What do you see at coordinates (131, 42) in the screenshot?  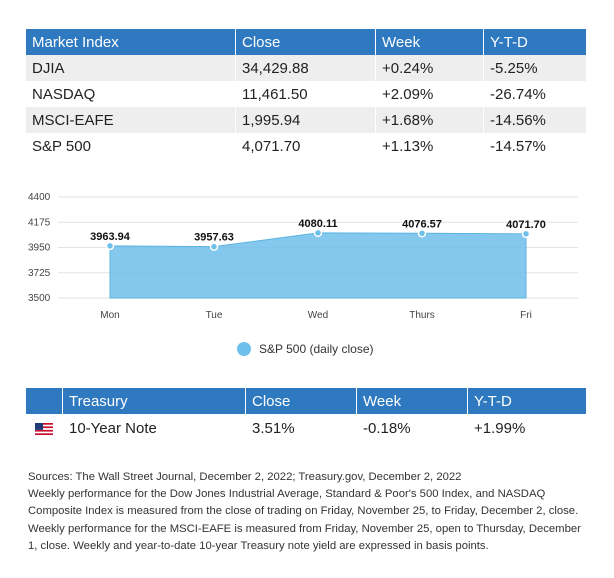 I see `header-market-index: Market Index` at bounding box center [131, 42].